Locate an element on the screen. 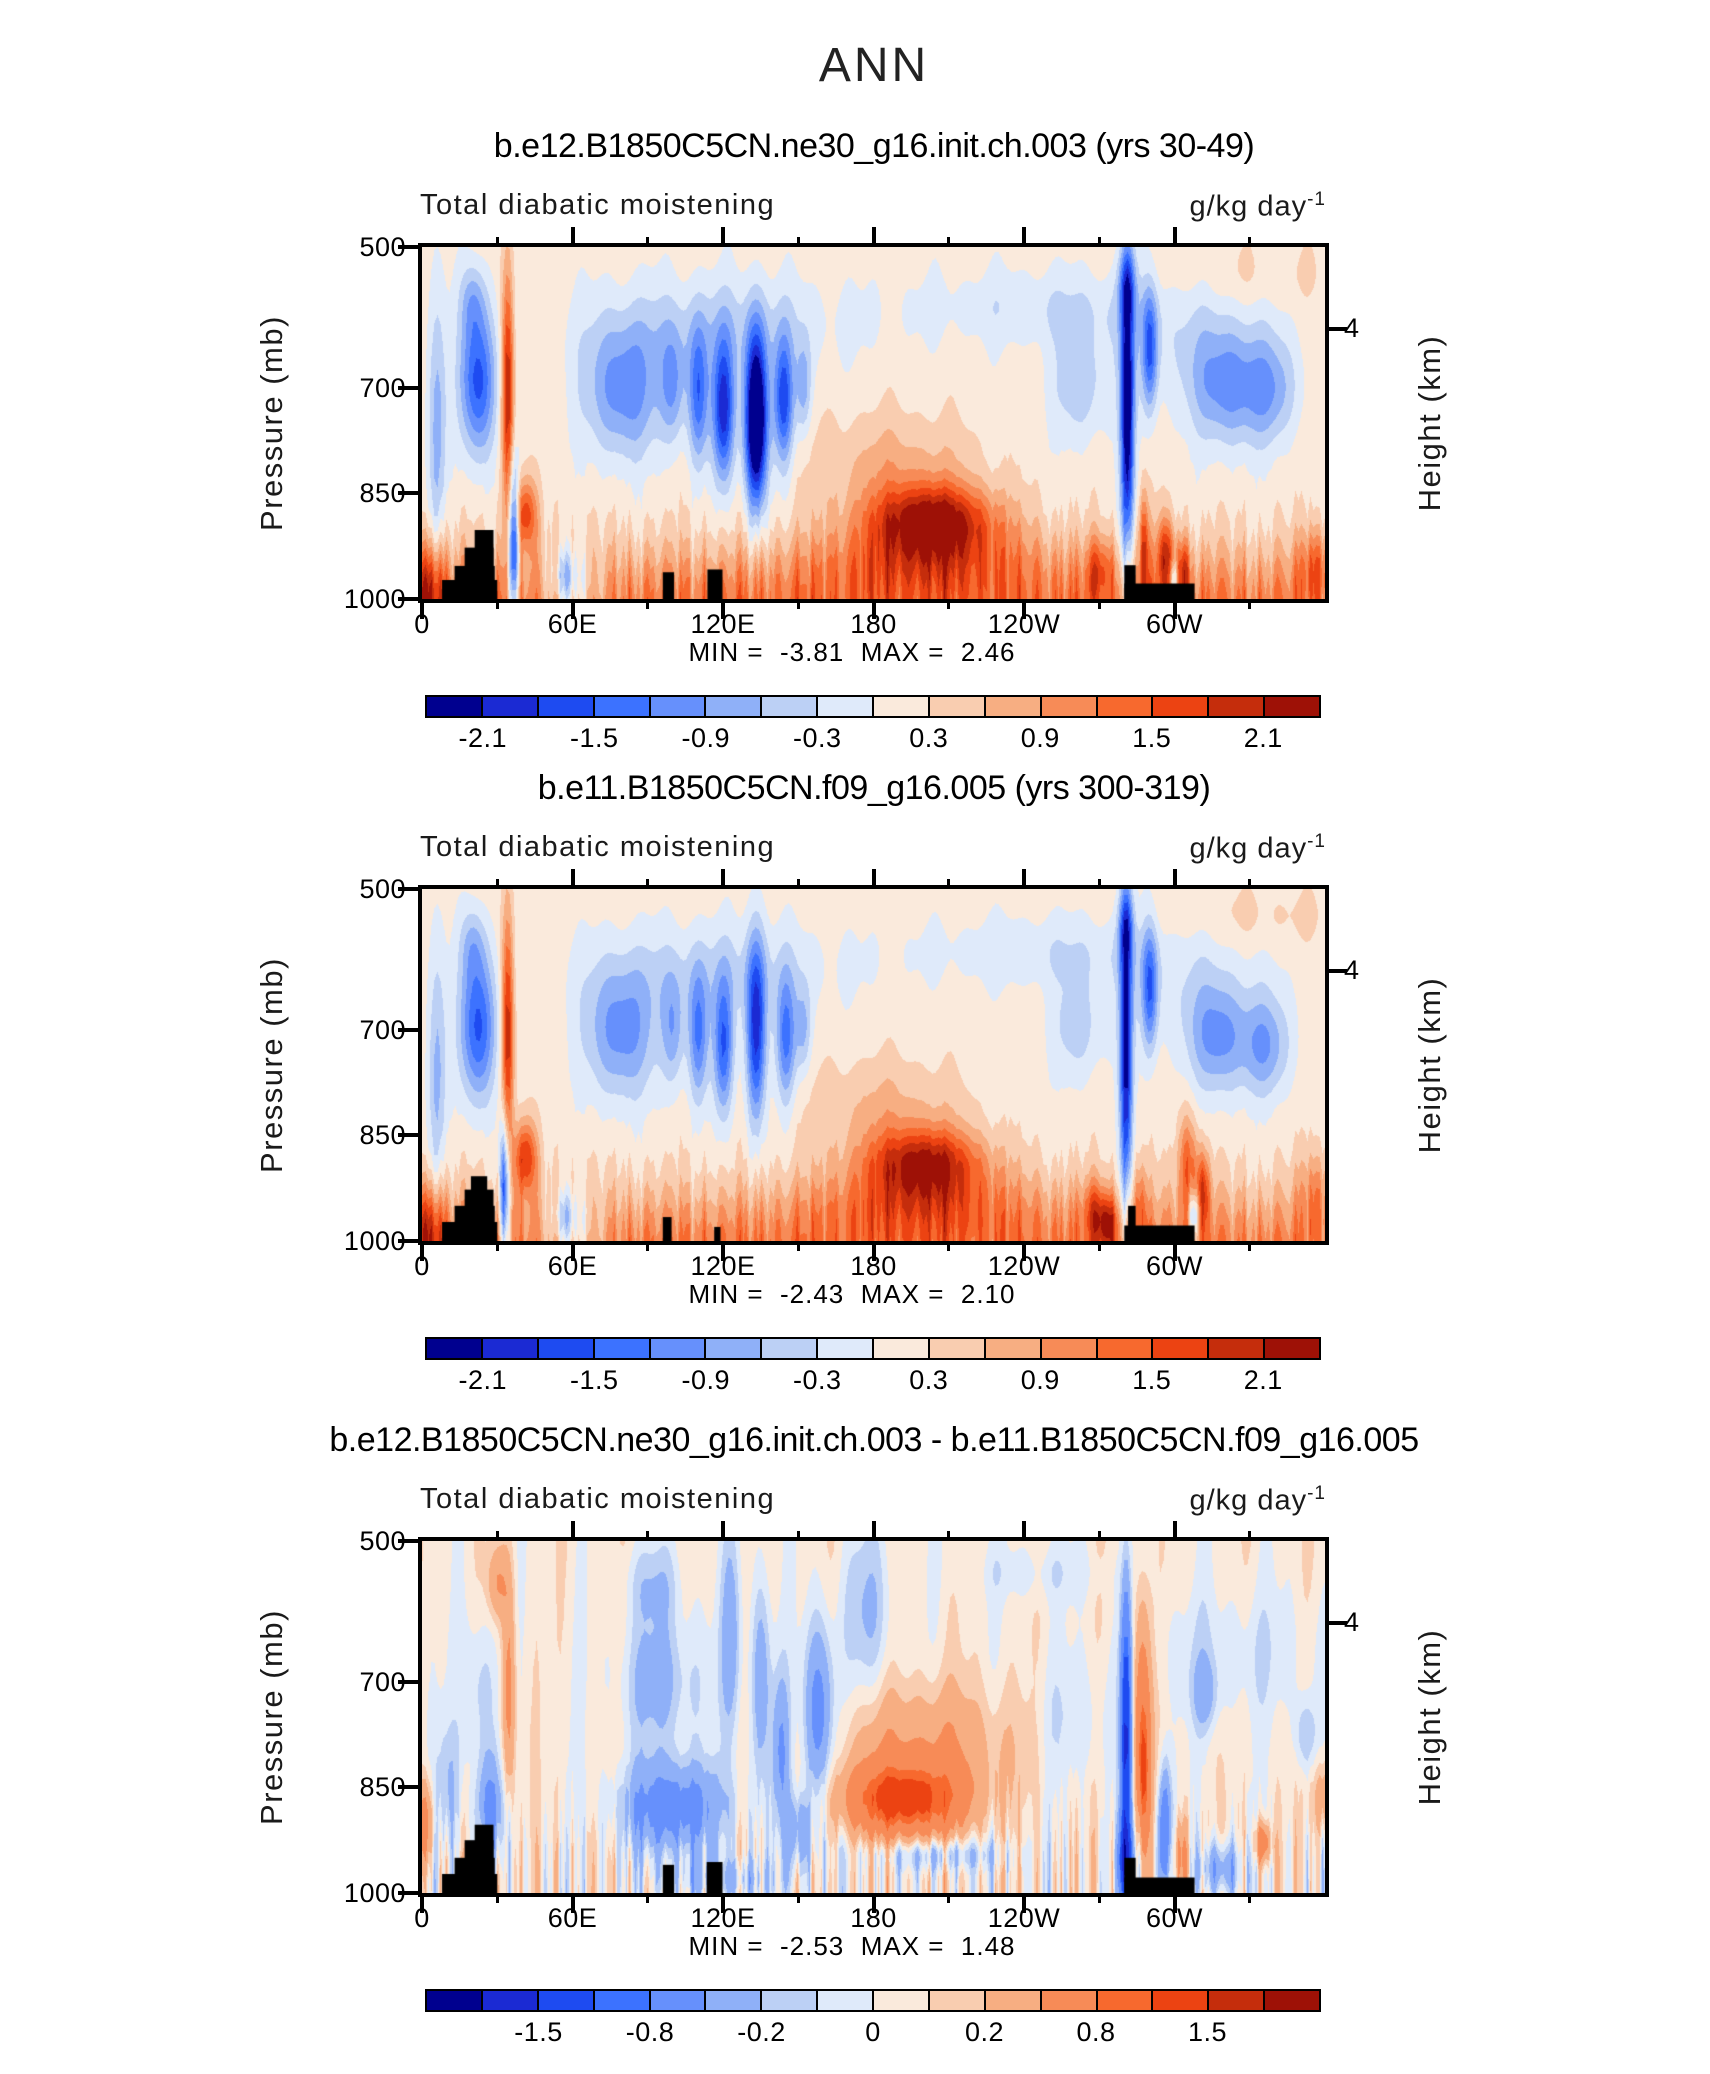  colorbar-tick-label: 0.3 is located at coordinates (929, 1380).